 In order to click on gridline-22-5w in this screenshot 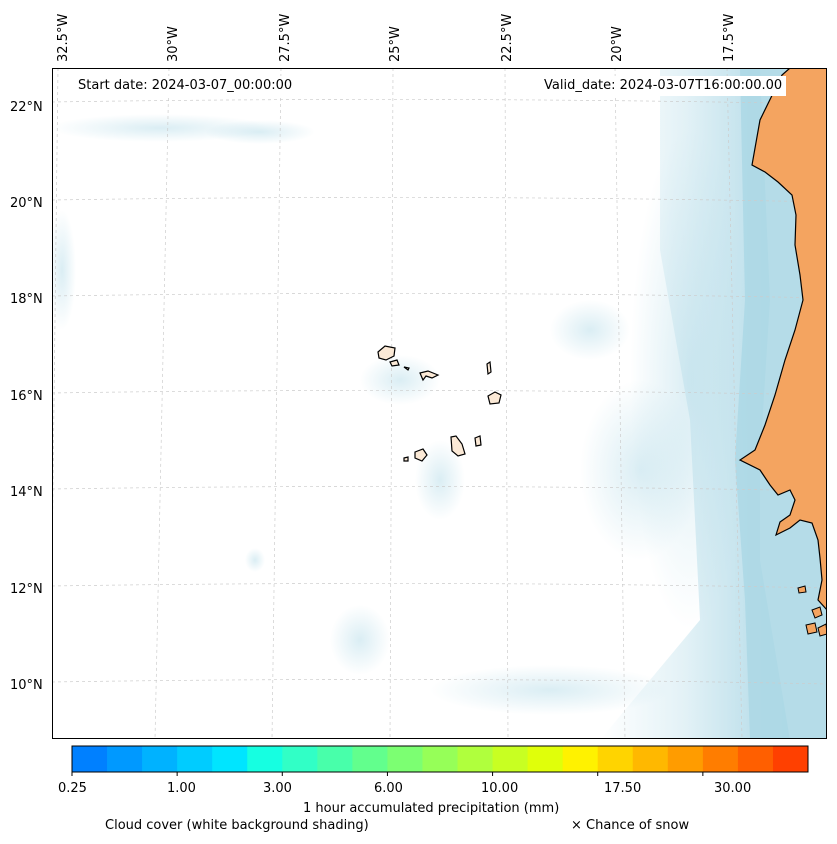, I will do `click(506, 403)`.